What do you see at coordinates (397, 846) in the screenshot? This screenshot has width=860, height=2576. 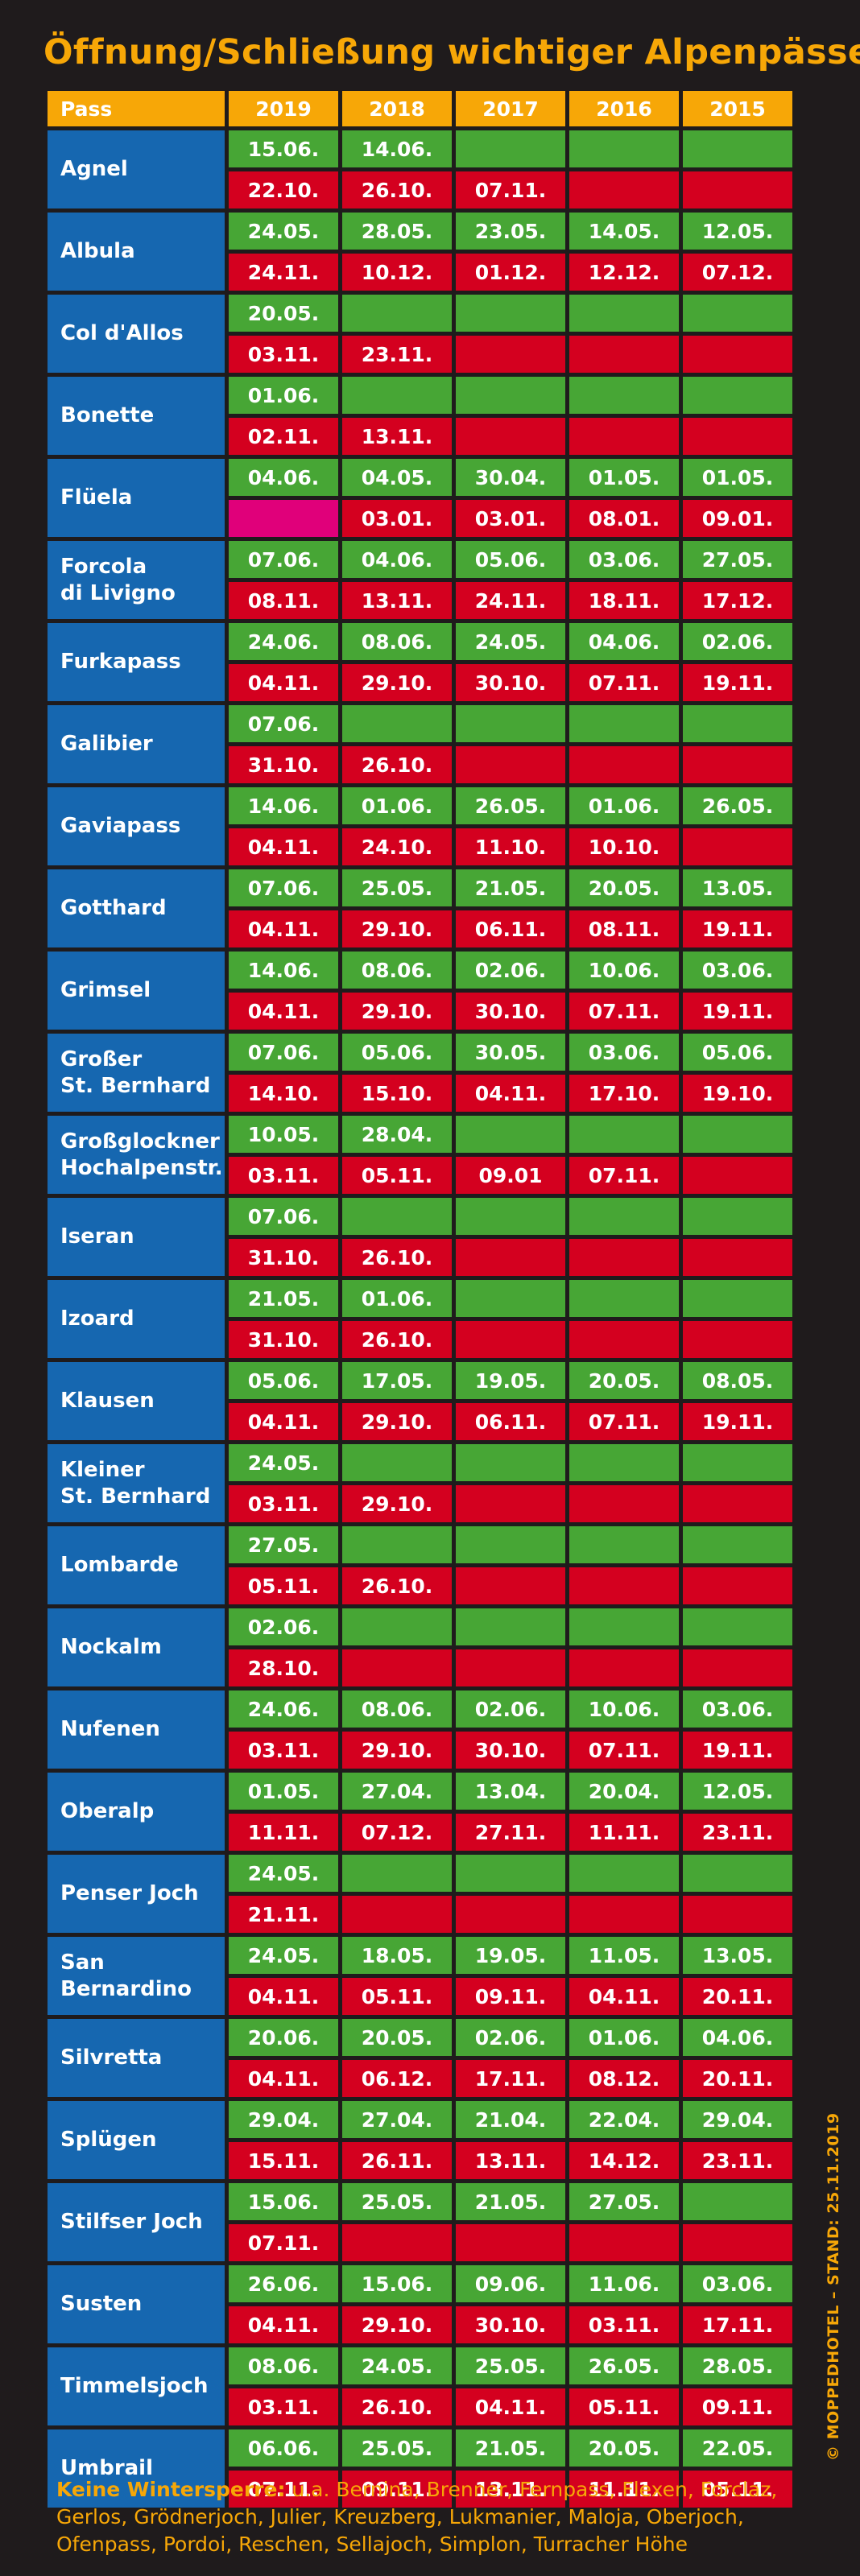 I see `close-date-cell: 24.10.` at bounding box center [397, 846].